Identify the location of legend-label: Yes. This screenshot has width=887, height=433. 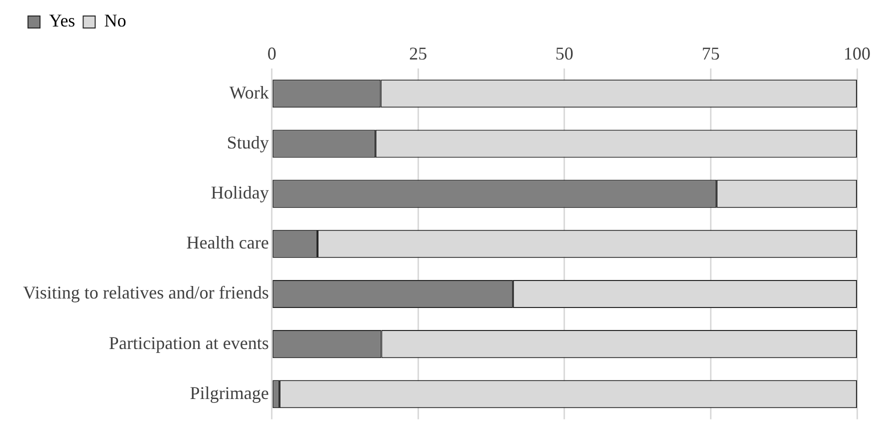
(62, 20).